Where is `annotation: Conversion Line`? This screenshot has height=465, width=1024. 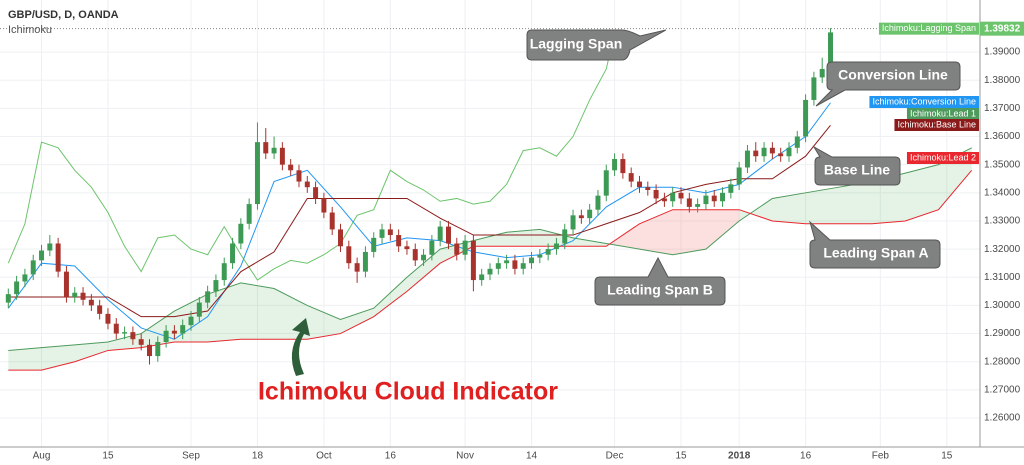
annotation: Conversion Line is located at coordinates (893, 75).